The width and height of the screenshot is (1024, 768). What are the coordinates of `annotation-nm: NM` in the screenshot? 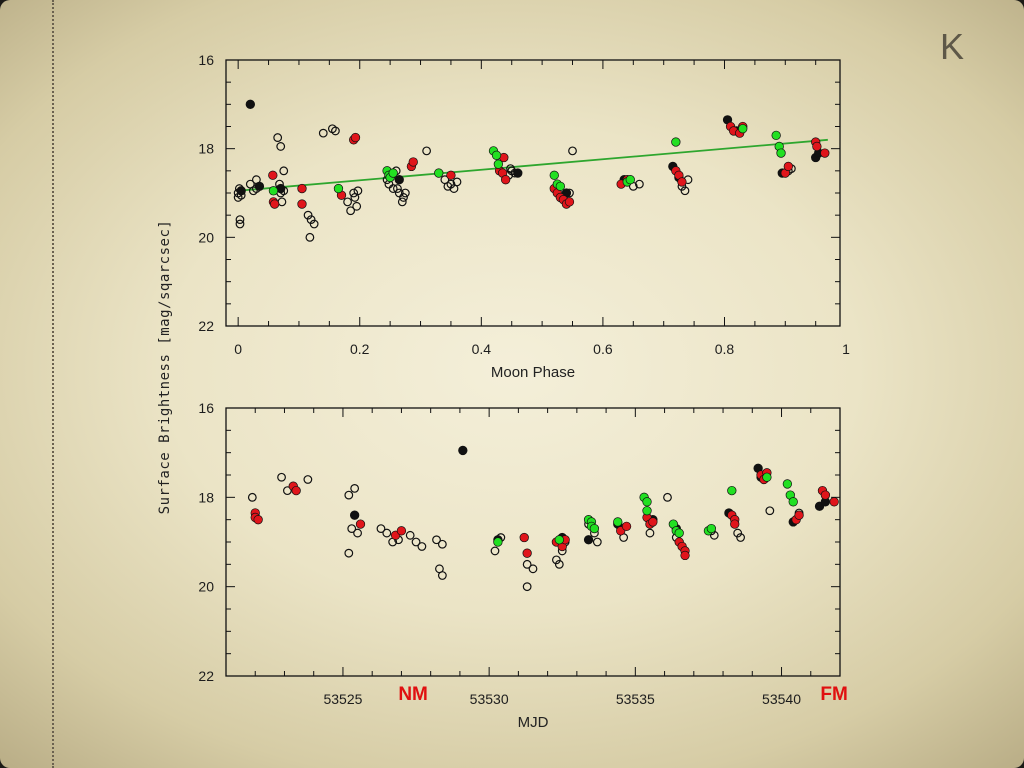 It's located at (413, 694).